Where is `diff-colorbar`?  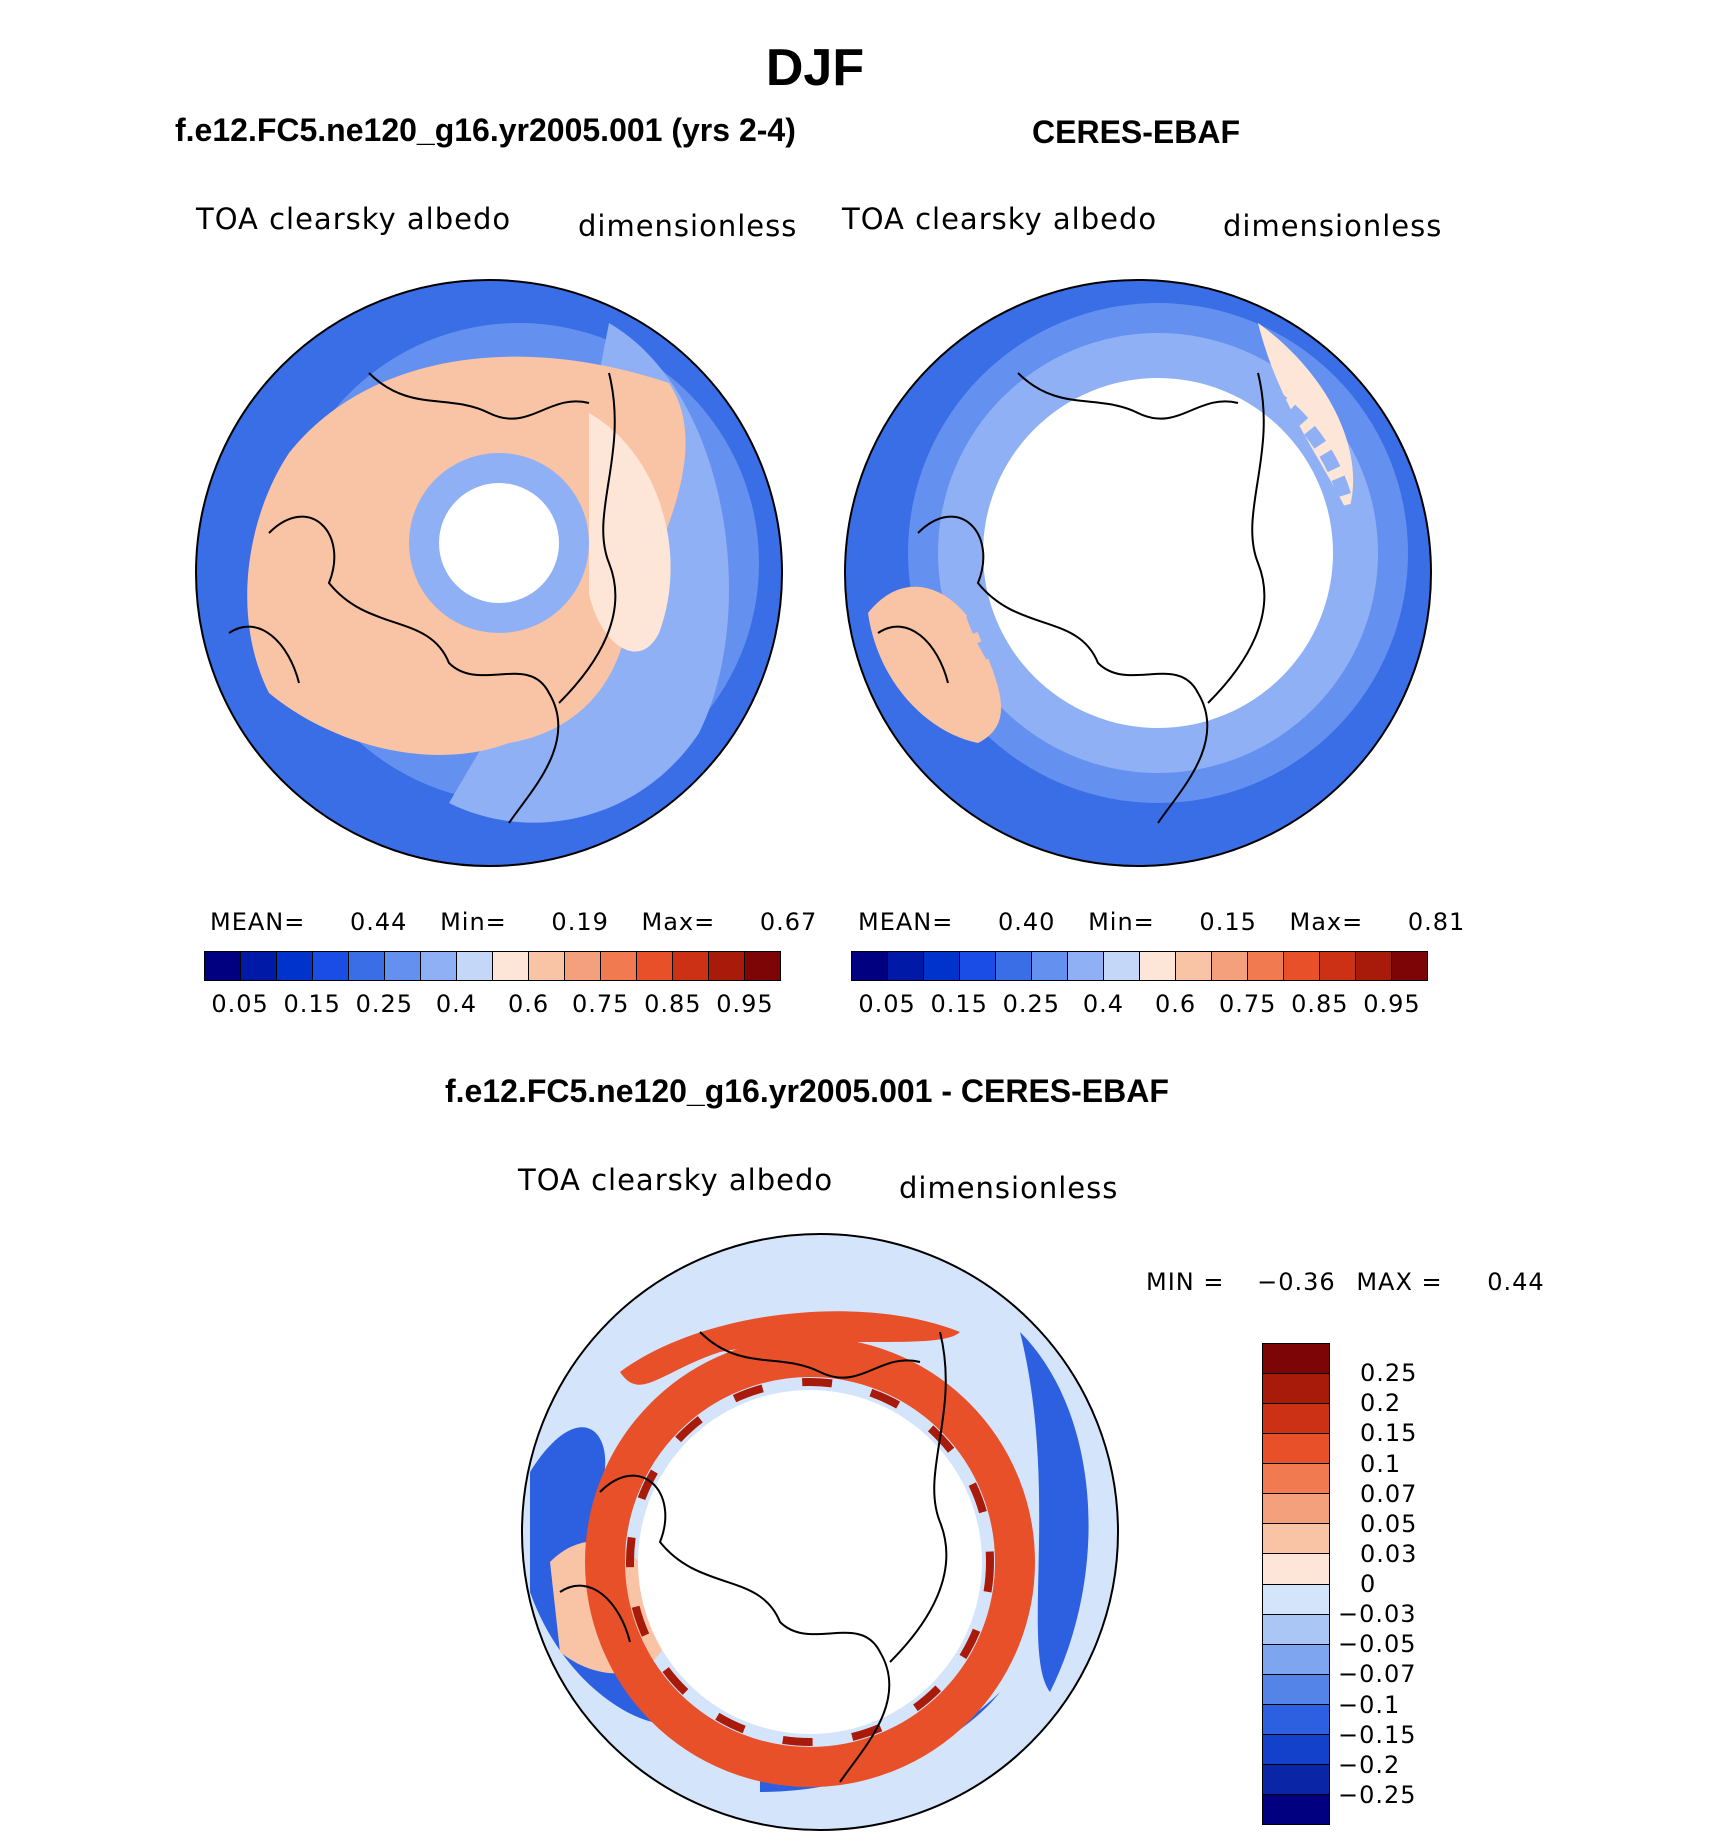
diff-colorbar is located at coordinates (1296, 1584).